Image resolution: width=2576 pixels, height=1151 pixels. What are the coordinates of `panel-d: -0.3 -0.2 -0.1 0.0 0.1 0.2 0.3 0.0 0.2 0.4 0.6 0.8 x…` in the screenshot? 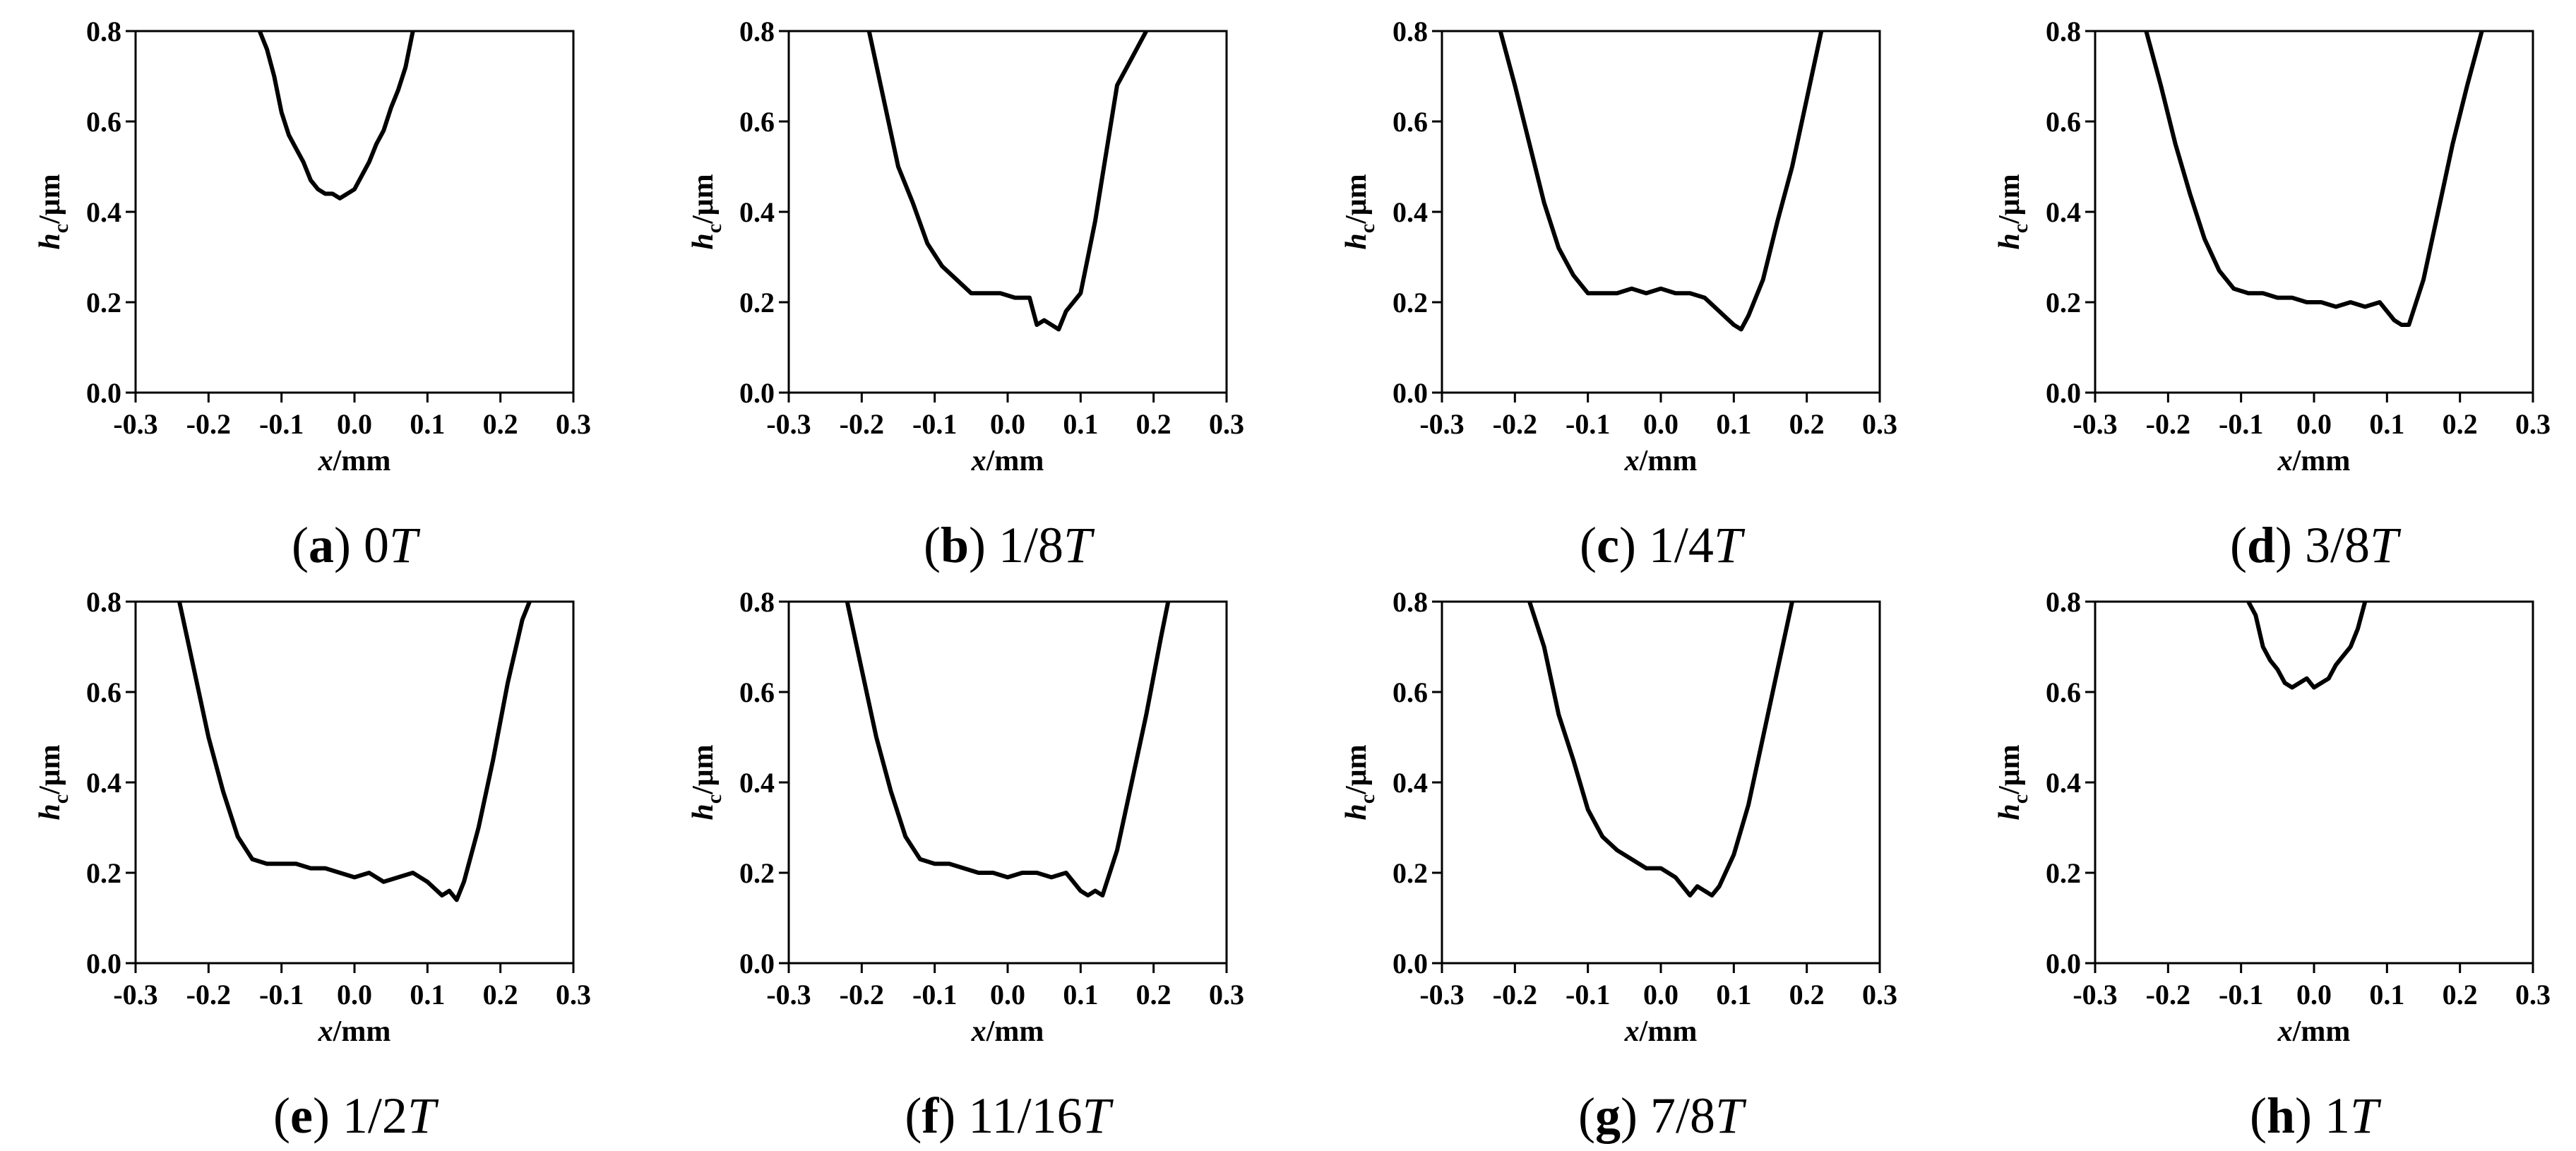 It's located at (2272, 294).